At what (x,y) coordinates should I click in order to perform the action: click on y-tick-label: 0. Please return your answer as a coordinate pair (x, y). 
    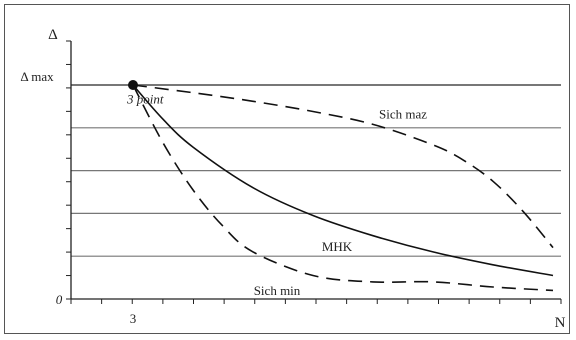
    Looking at the image, I should click on (59, 299).